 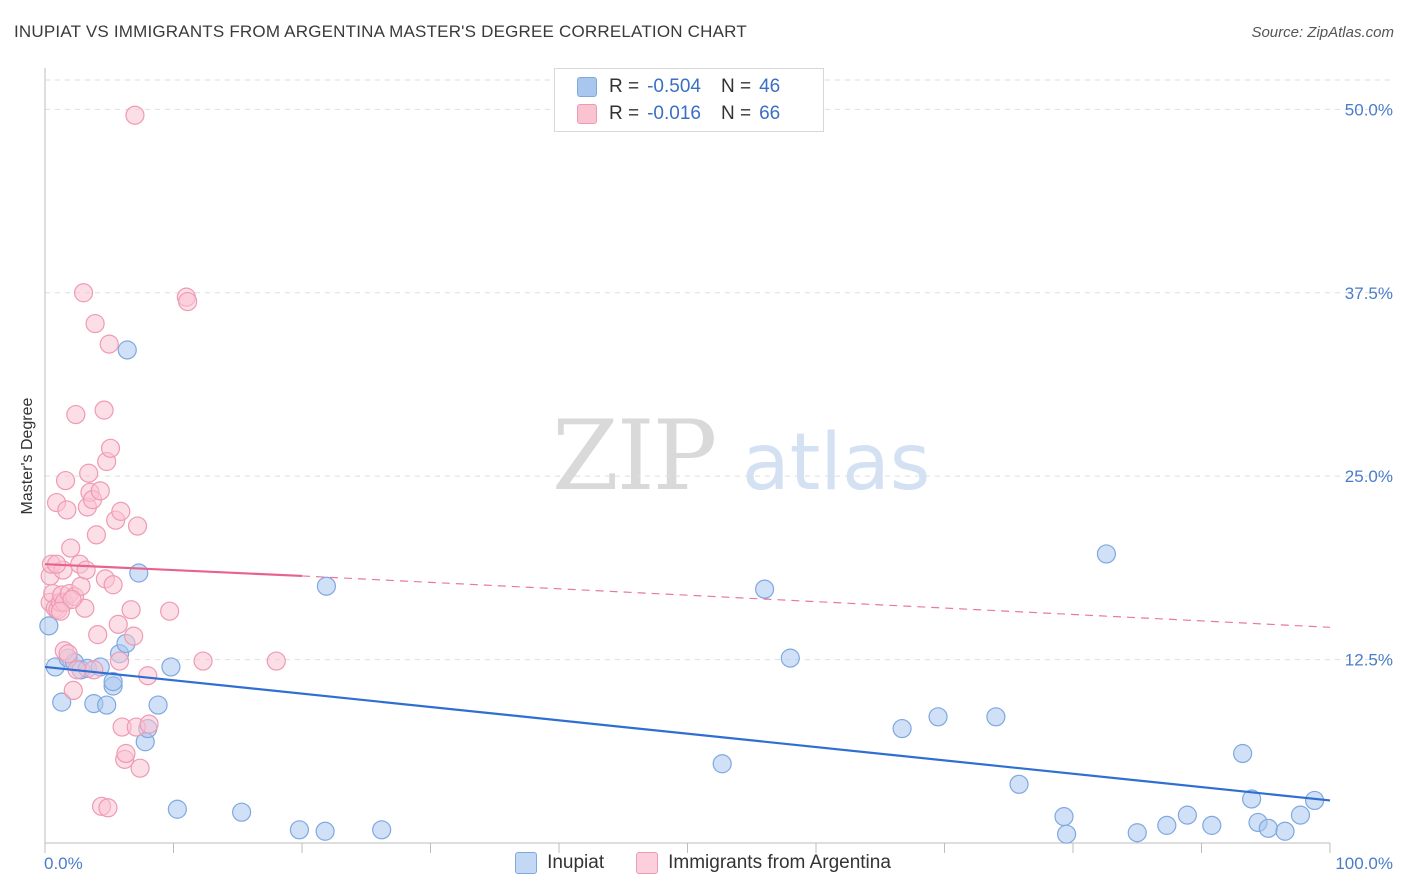 What do you see at coordinates (173, 570) in the screenshot?
I see `argentina-trend-line` at bounding box center [173, 570].